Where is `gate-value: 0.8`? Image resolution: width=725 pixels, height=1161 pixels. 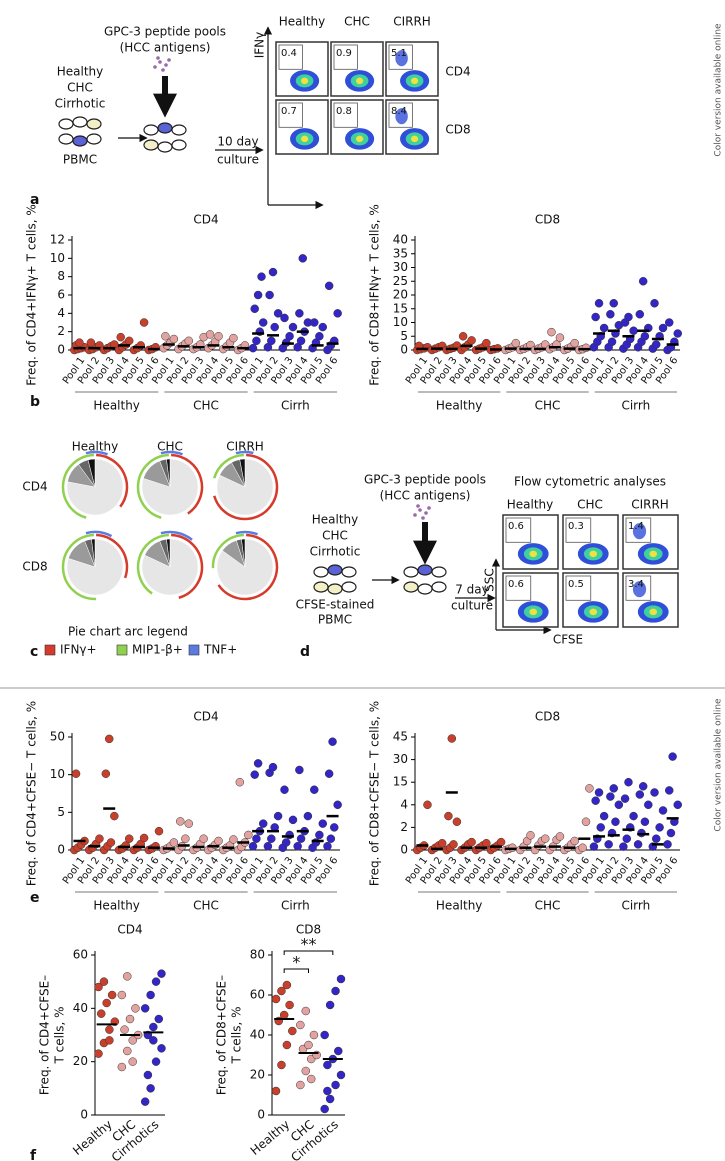 gate-value: 0.8 is located at coordinates (344, 111).